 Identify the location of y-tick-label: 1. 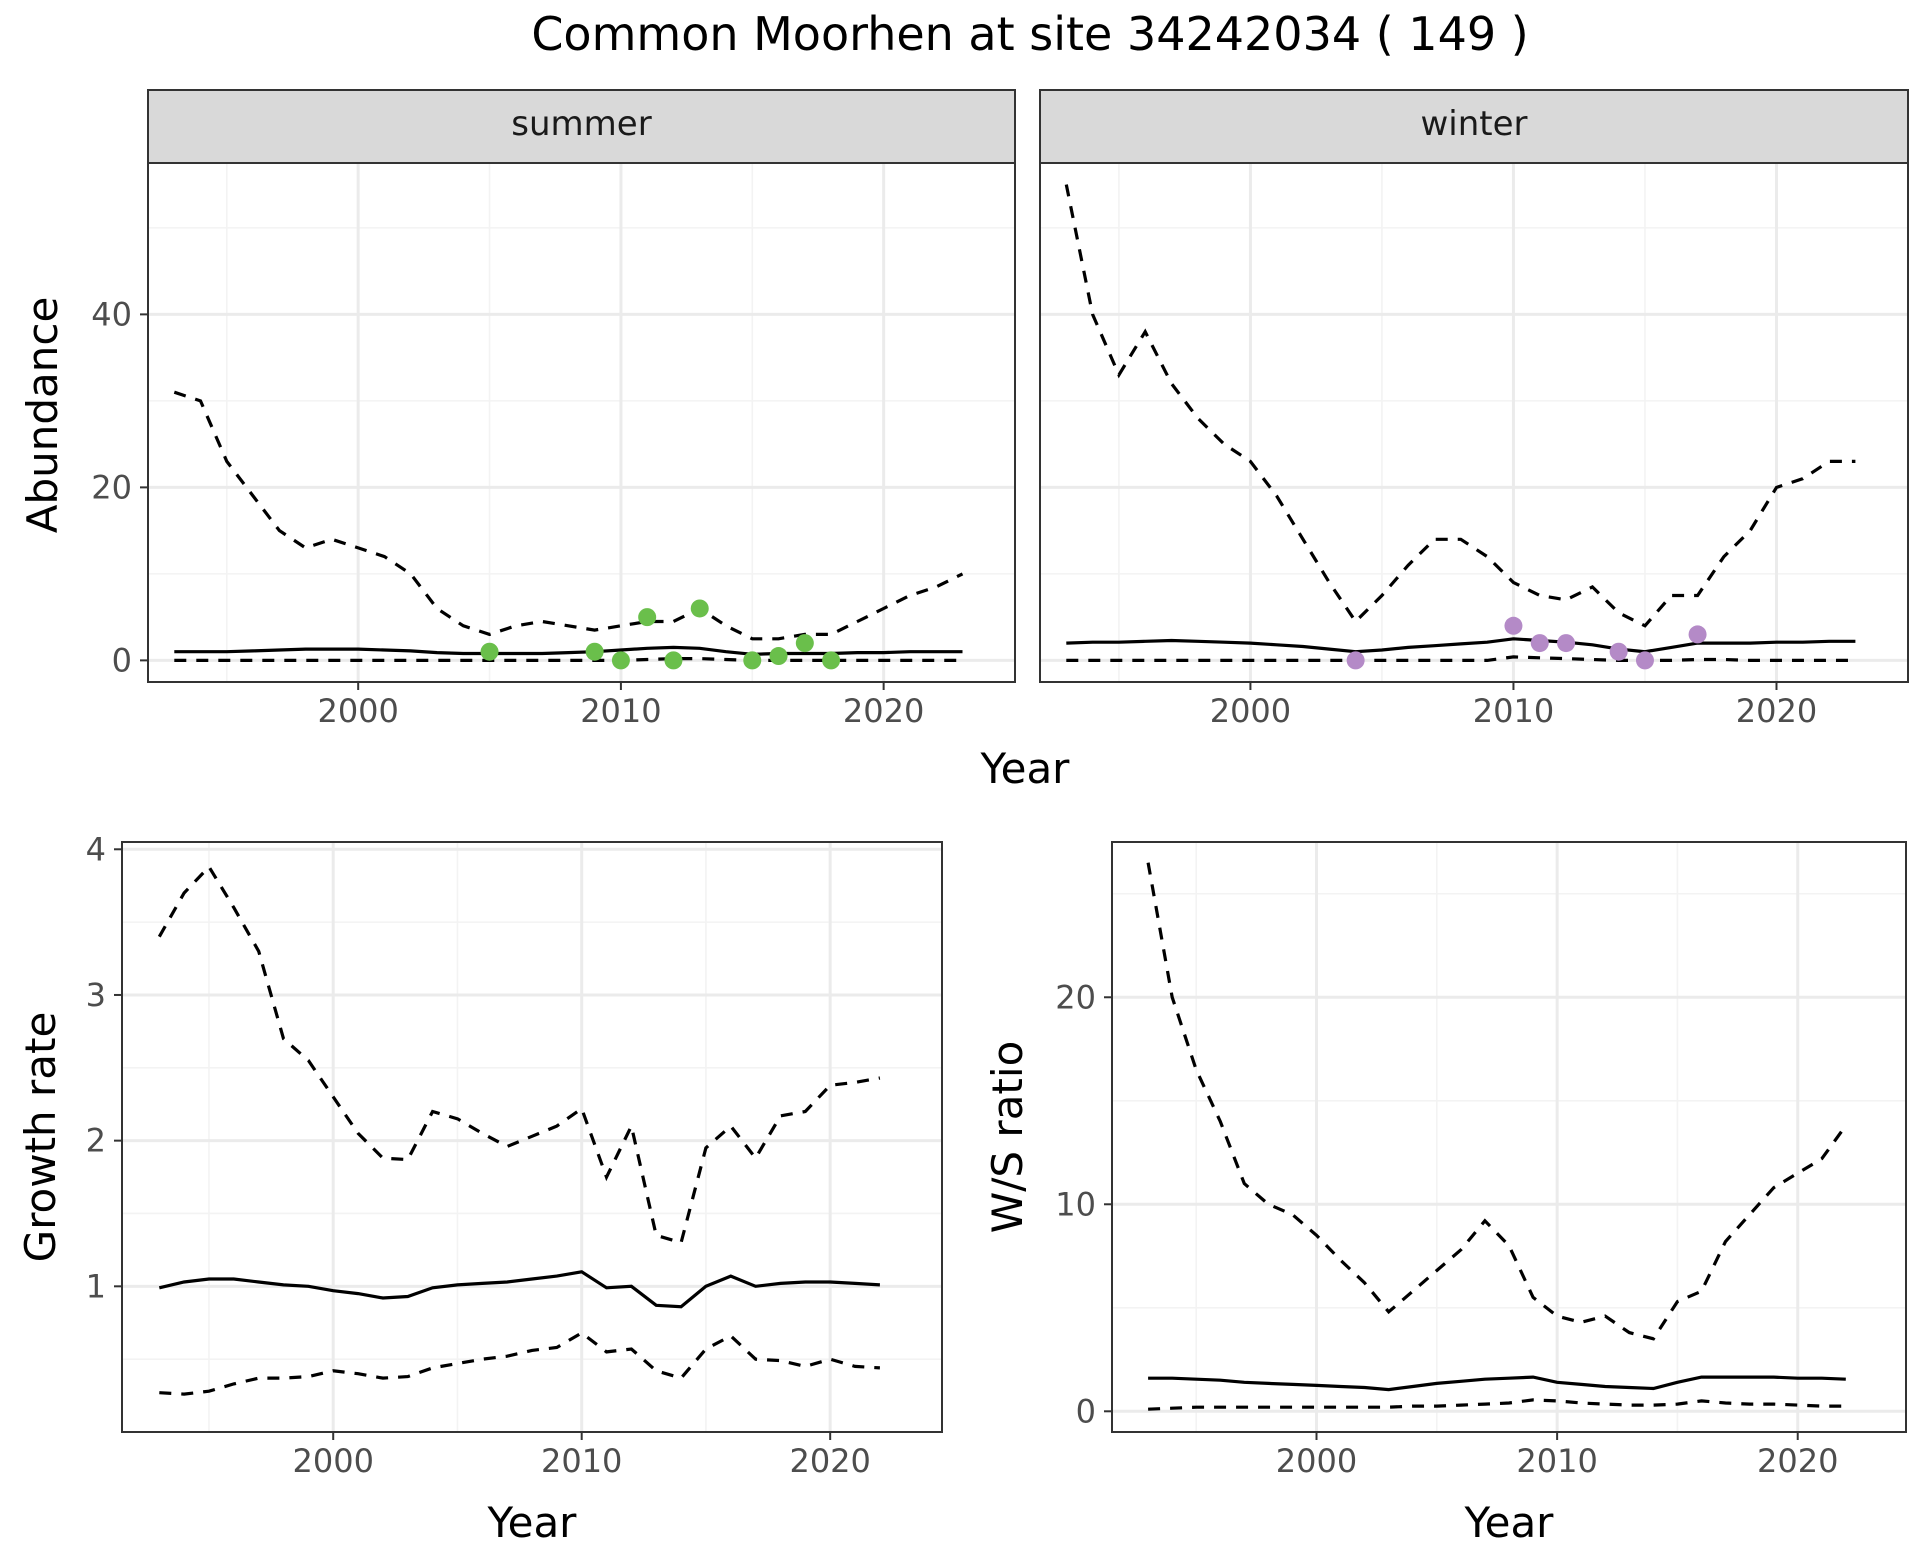
(96, 1286).